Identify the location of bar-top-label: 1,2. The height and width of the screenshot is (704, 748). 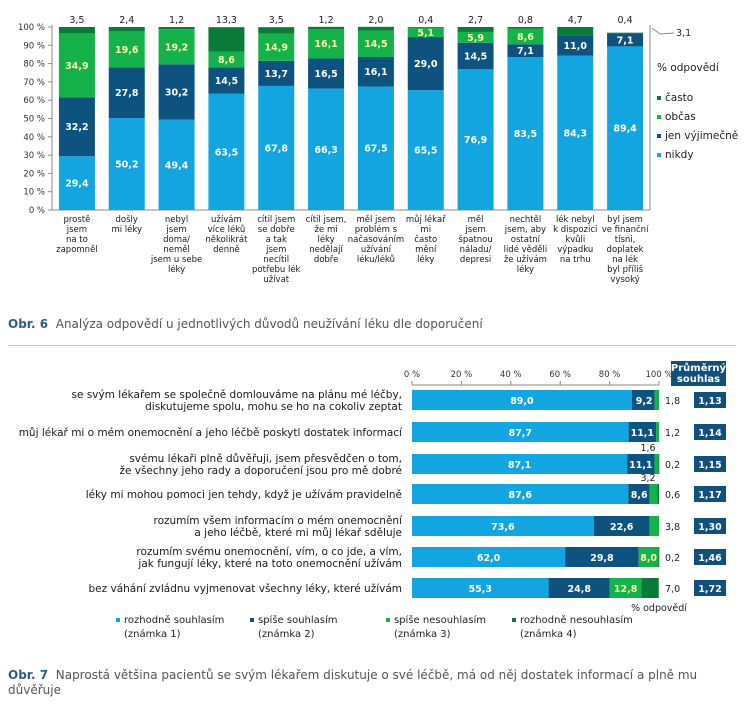
(326, 20).